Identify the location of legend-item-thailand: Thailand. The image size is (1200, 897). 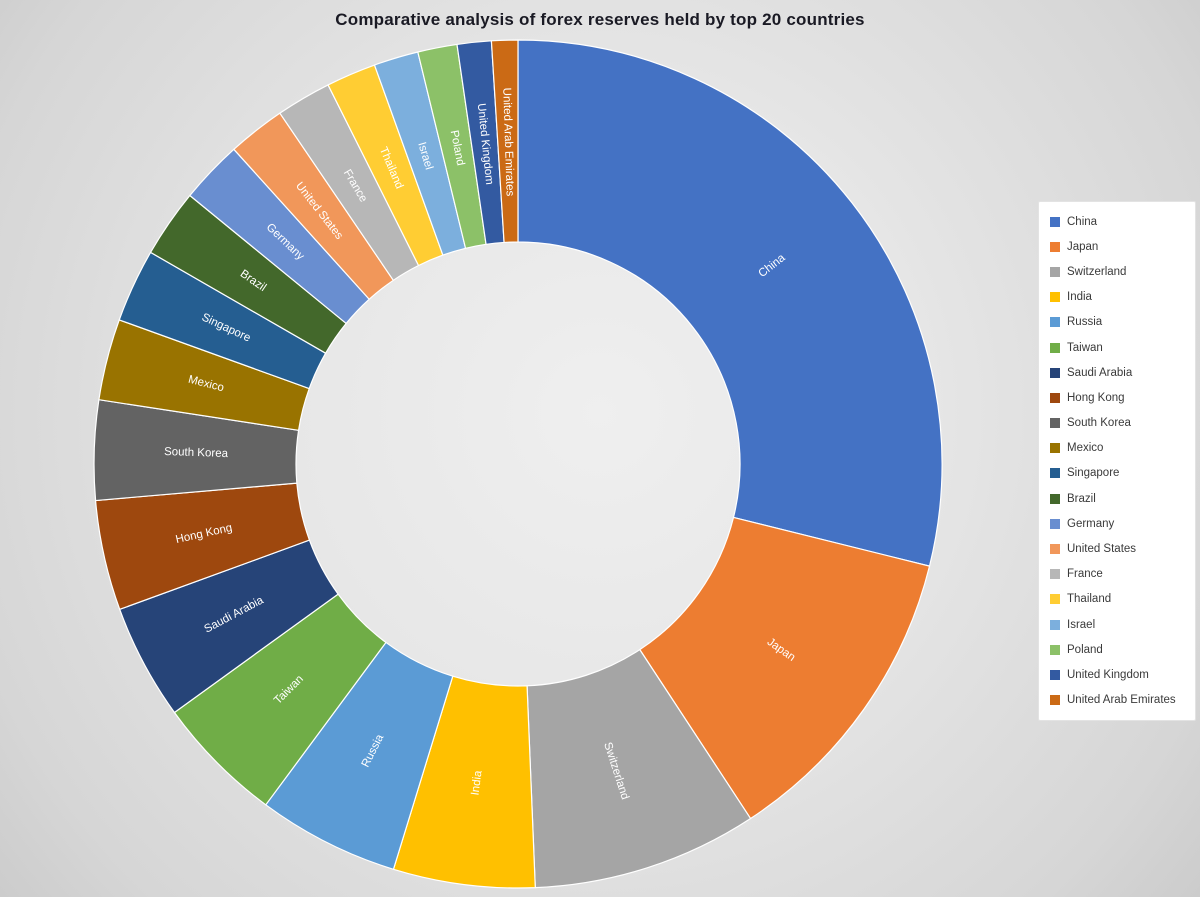
(1117, 599).